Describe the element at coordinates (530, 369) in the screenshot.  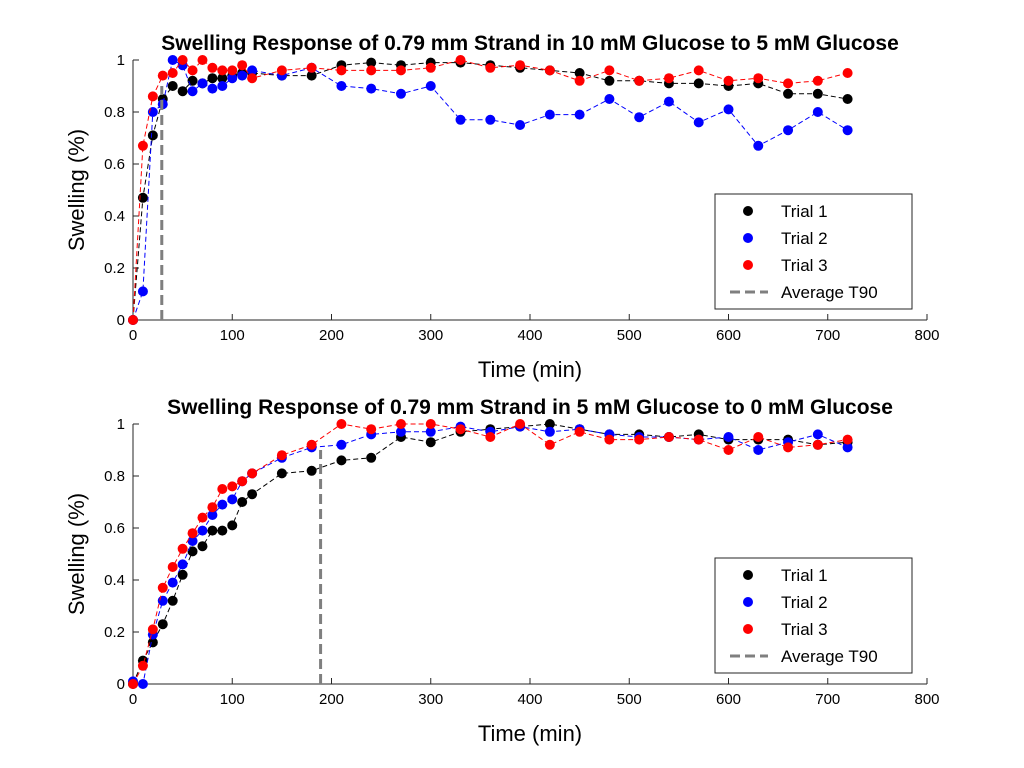
I see `x-axis-label: Time (min)` at that location.